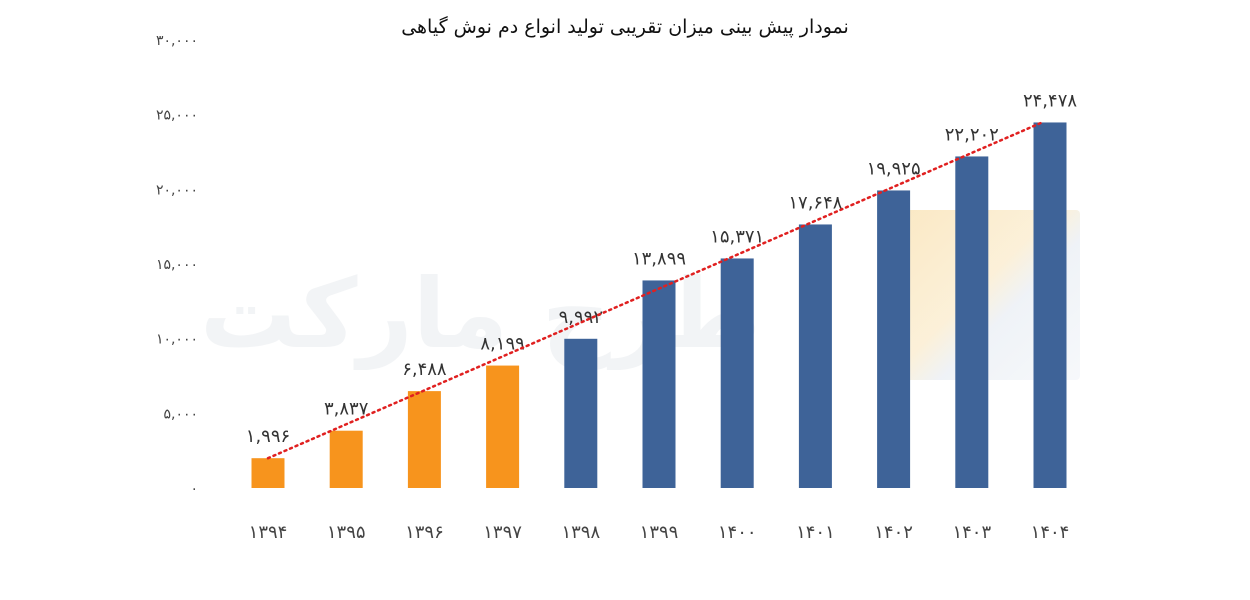 The width and height of the screenshot is (1250, 600). I want to click on data-label: ۱,۹۹۶, so click(268, 436).